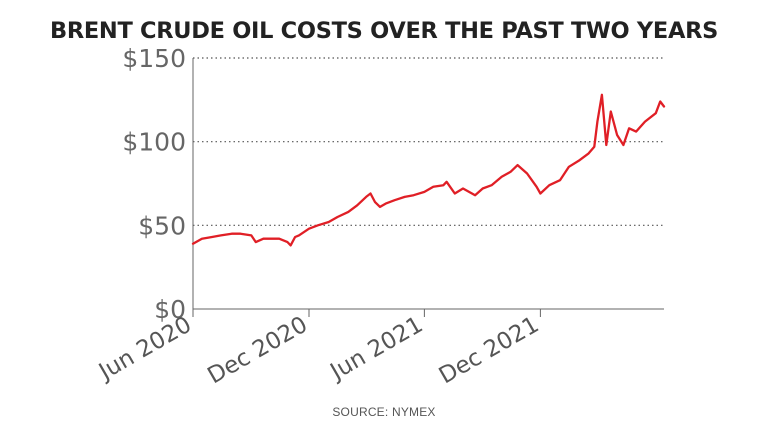 This screenshot has height=432, width=768. Describe the element at coordinates (162, 225) in the screenshot. I see `y-tick-label: $50` at that location.